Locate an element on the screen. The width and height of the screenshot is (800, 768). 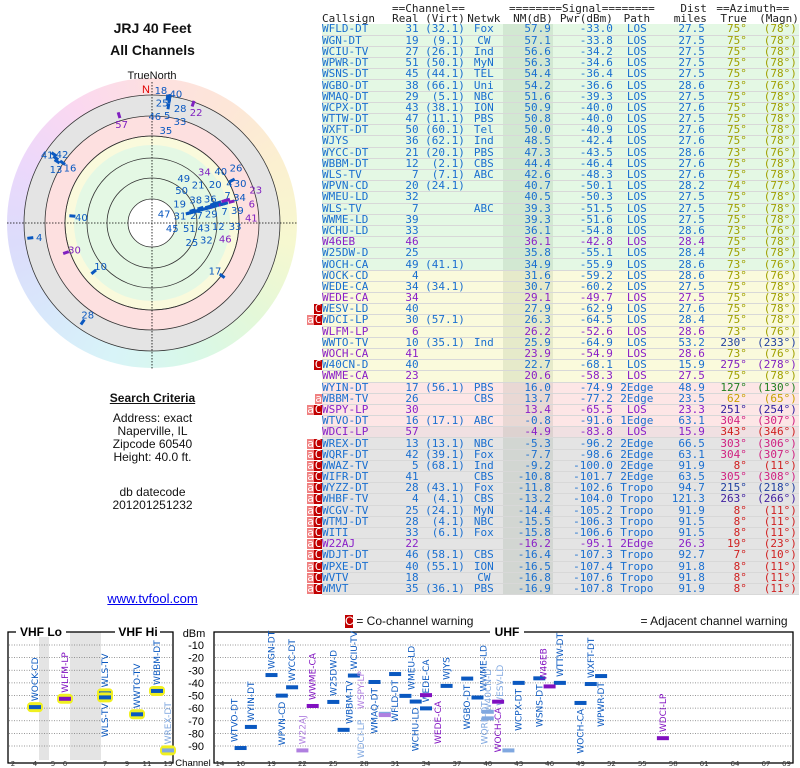
band-label-bg is located at coordinates (41, 631).